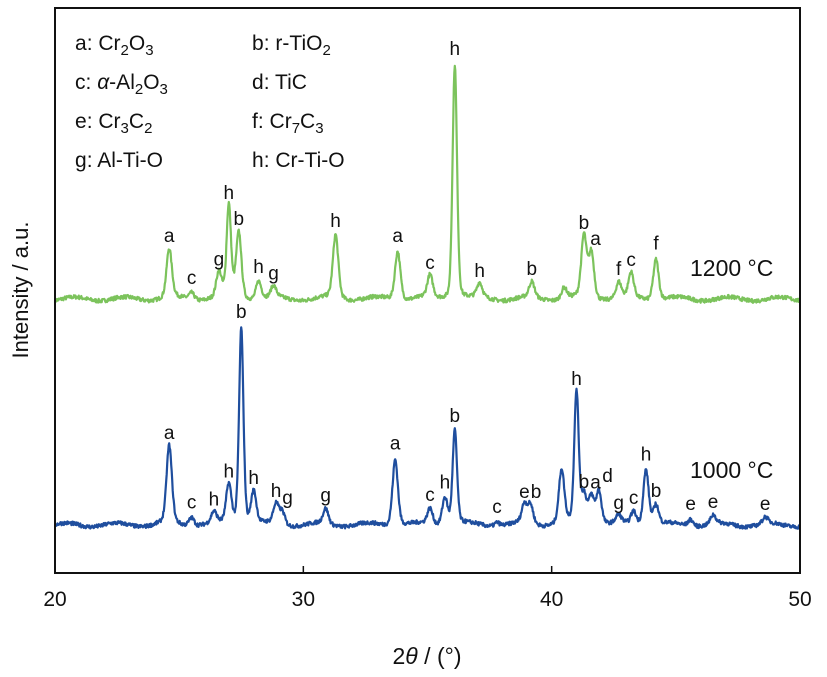 This screenshot has height=677, width=827. I want to click on legend-entry-b: b: r-TiO2, so click(291, 45).